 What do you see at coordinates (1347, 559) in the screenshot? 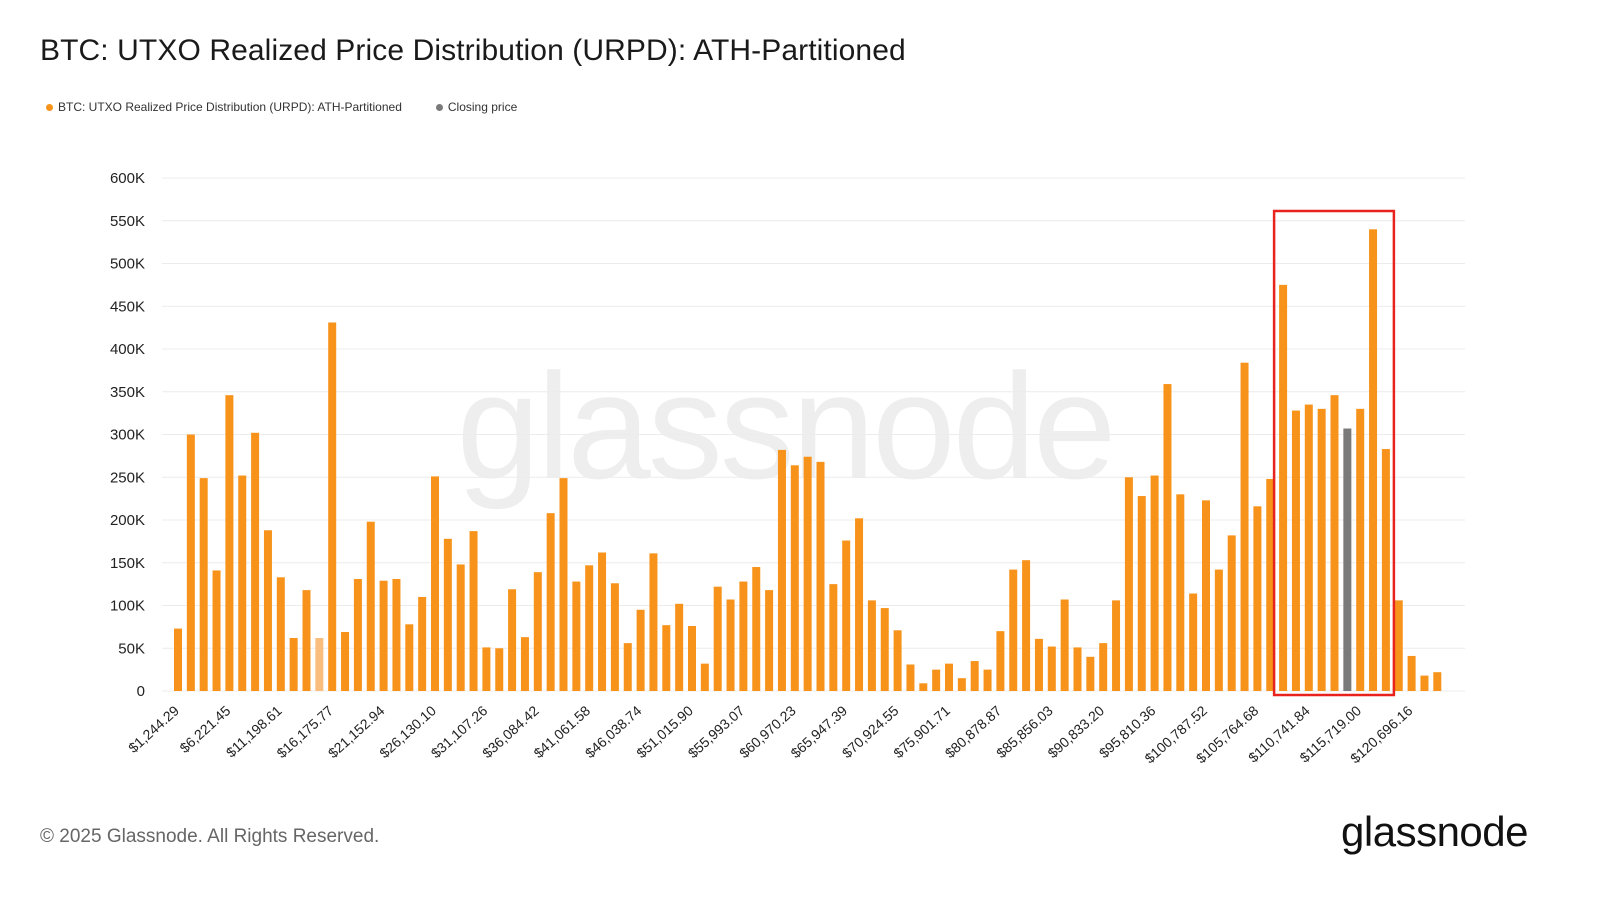
I see `closing-price-bar` at bounding box center [1347, 559].